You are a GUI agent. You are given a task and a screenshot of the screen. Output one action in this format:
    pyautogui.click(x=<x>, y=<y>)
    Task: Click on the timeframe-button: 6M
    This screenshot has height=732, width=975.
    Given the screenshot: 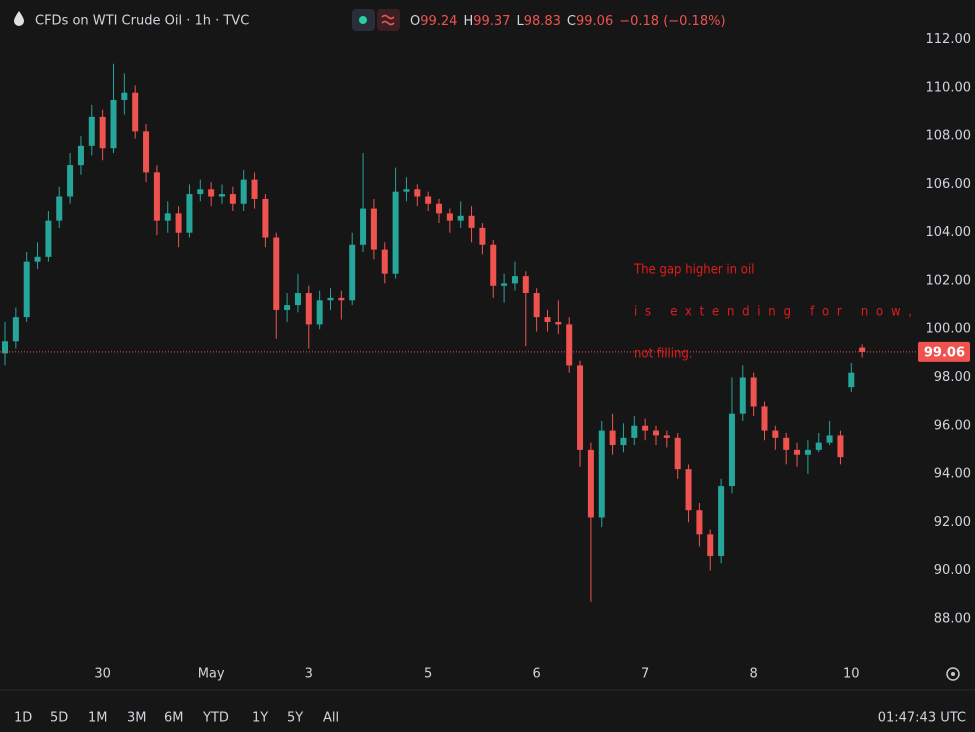 What is the action you would take?
    pyautogui.click(x=174, y=718)
    